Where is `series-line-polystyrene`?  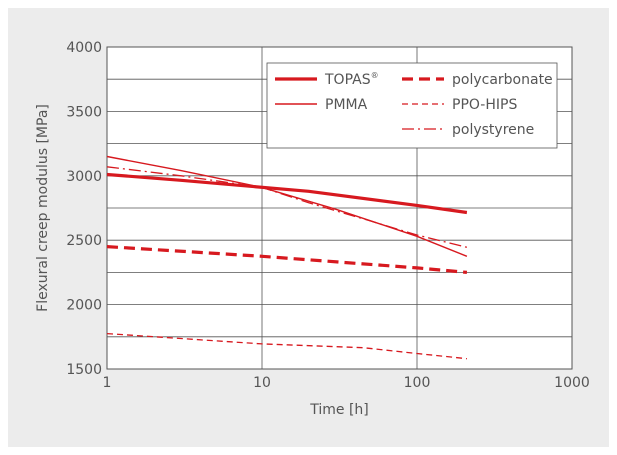 series-line-polystyrene is located at coordinates (287, 207).